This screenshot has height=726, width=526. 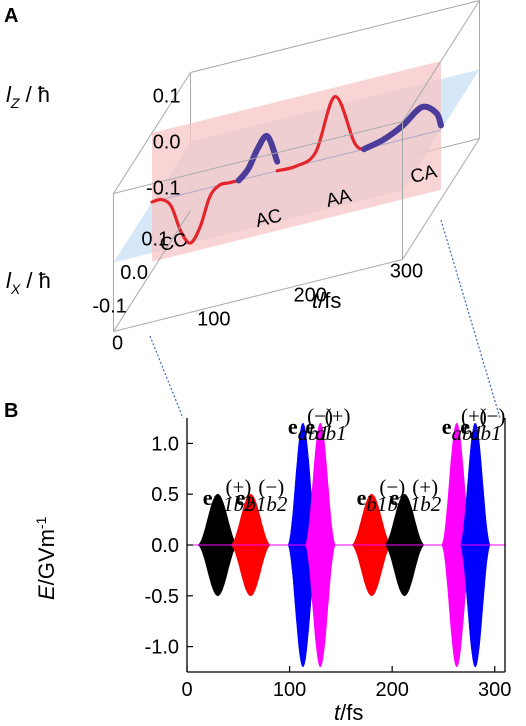 I want to click on t-tick-label: 200, so click(x=309, y=296).